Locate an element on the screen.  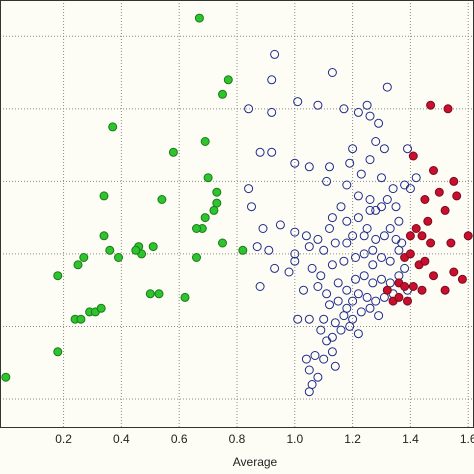
x-tick-label: 0.8 is located at coordinates (237, 439).